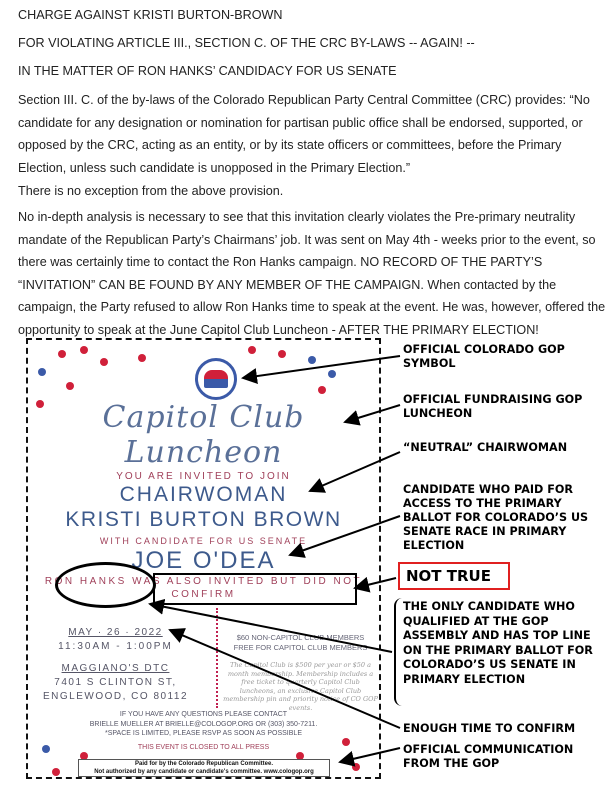  What do you see at coordinates (300, 647) in the screenshot?
I see `flyer-price-2: FREE FOR CAPITOL CLUB MEMBERS` at bounding box center [300, 647].